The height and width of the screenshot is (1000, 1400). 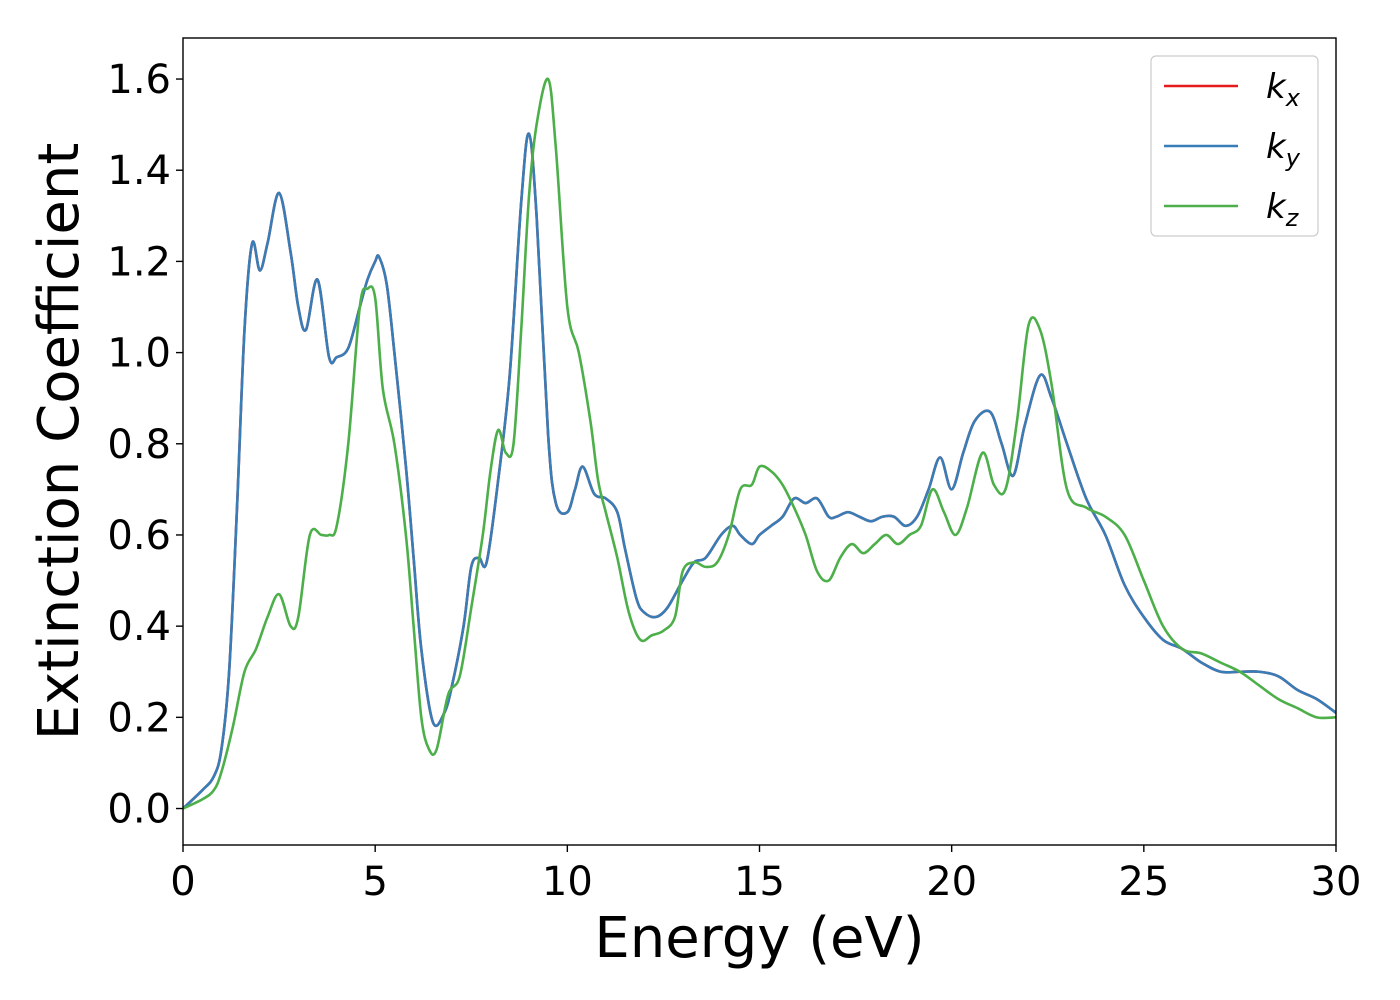 What do you see at coordinates (1283, 89) in the screenshot?
I see `legend-label-kx: kx` at bounding box center [1283, 89].